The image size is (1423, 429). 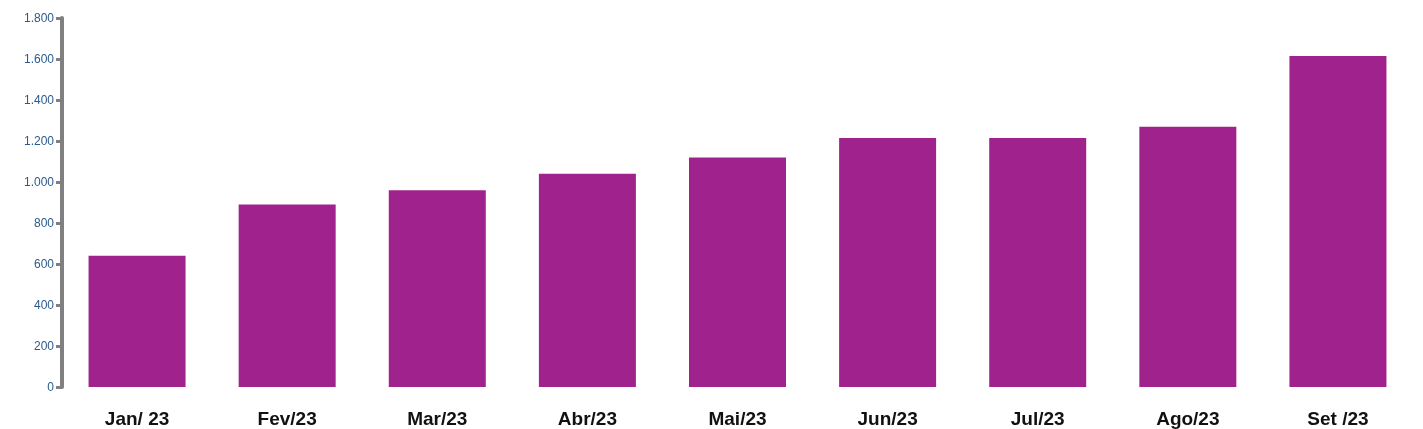 What do you see at coordinates (44, 223) in the screenshot?
I see `y-tick-label: 800` at bounding box center [44, 223].